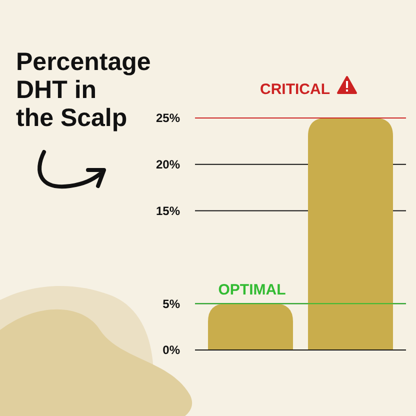  I want to click on ref-line-label: OPTIMAL, so click(252, 290).